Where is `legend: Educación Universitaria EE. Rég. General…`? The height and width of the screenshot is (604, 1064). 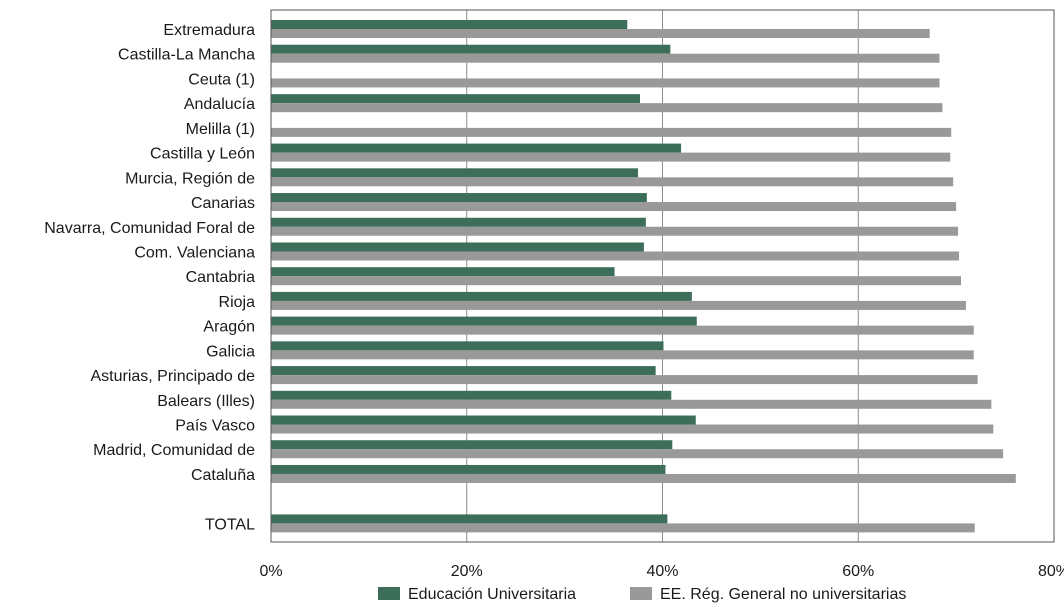 legend: Educación Universitaria EE. Rég. General… is located at coordinates (642, 594).